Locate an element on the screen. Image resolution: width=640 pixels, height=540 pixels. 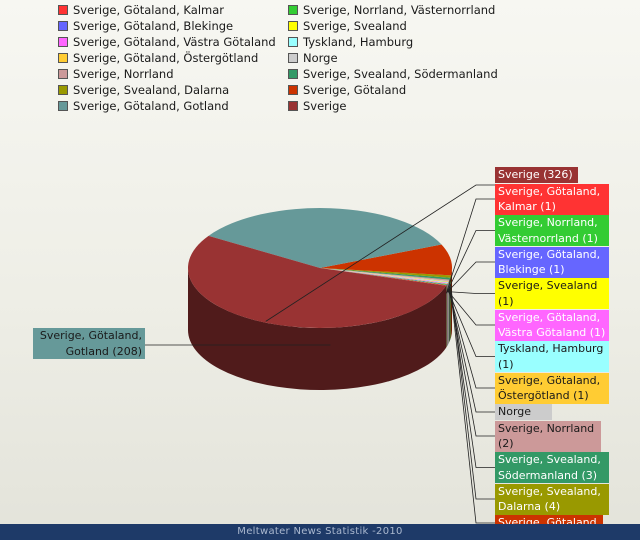
legend-item-sverige-svealand-dalarna: Sverige, Svealand, Dalarna is located at coordinates (143, 90).